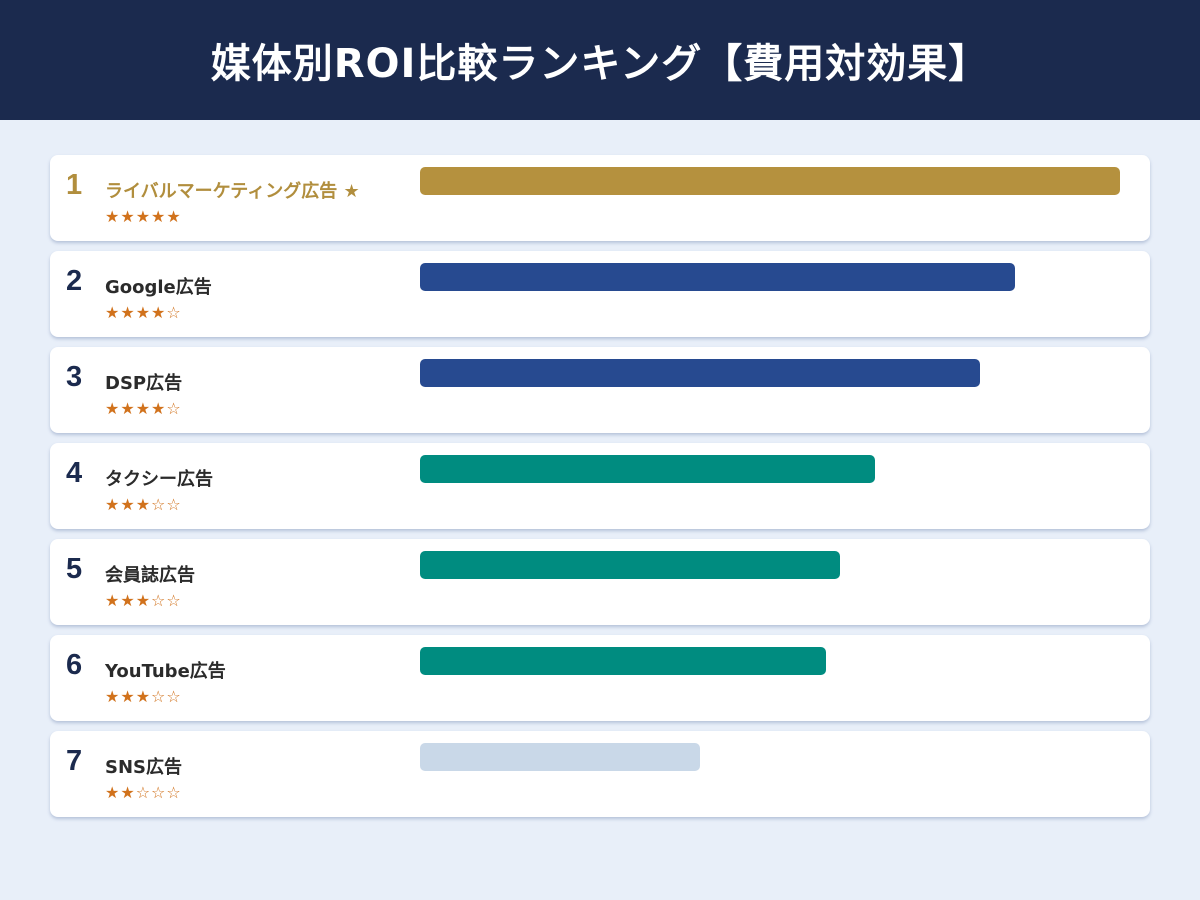 The image size is (1200, 900). I want to click on star-rating: ★★★★★, so click(143, 216).